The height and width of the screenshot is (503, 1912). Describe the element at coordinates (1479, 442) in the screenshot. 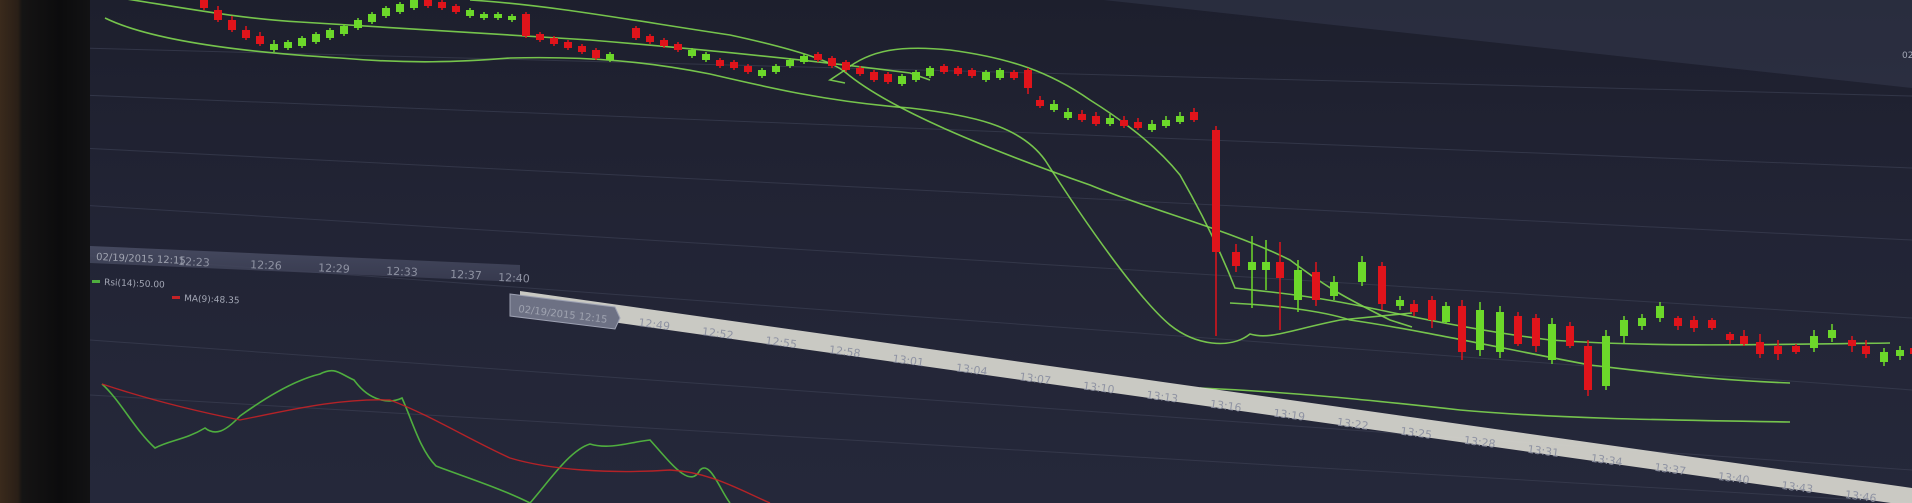

I see `time-axis-label: 13:28` at that location.